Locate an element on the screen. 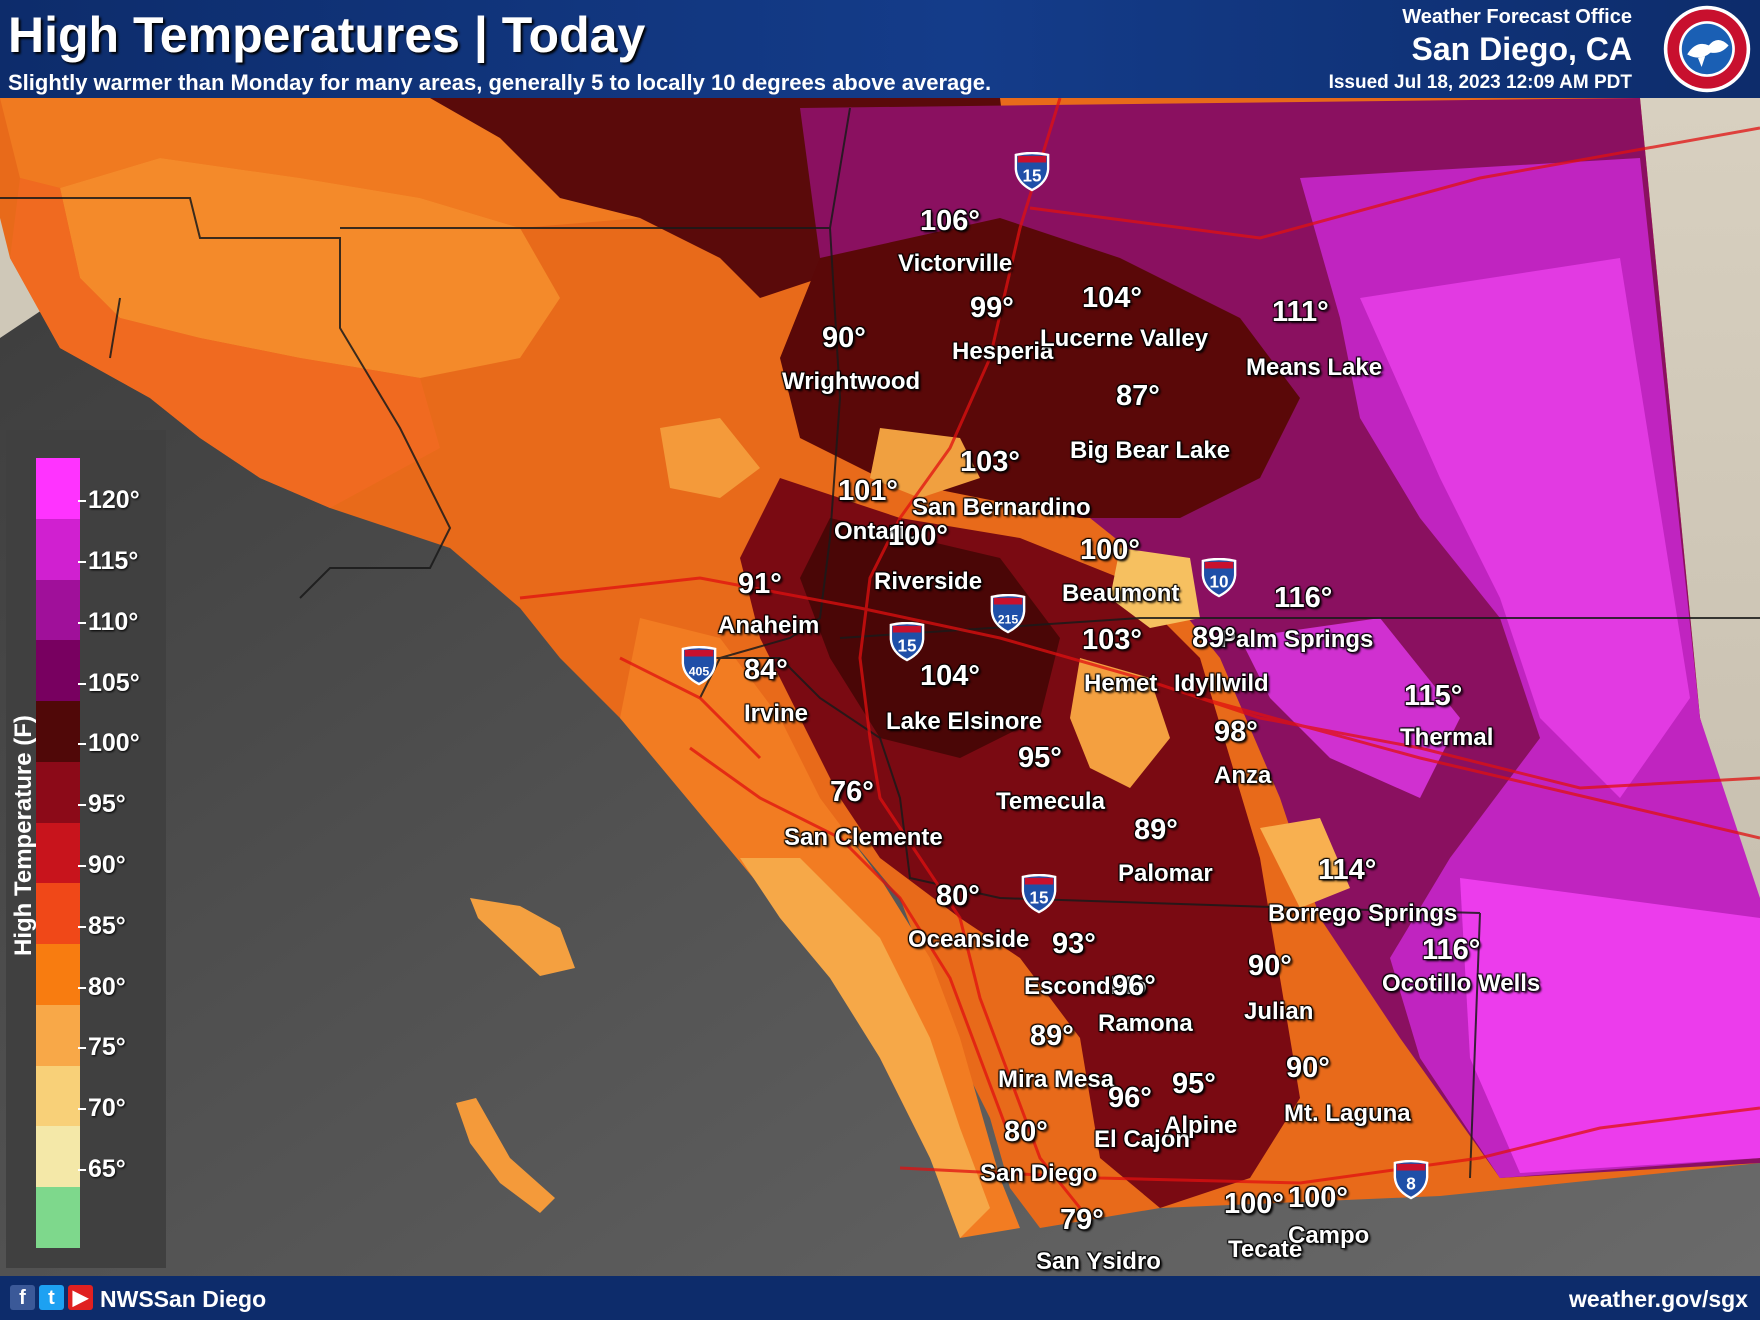 This screenshot has height=1320, width=1760. forecast-temp: 111° is located at coordinates (1300, 312).